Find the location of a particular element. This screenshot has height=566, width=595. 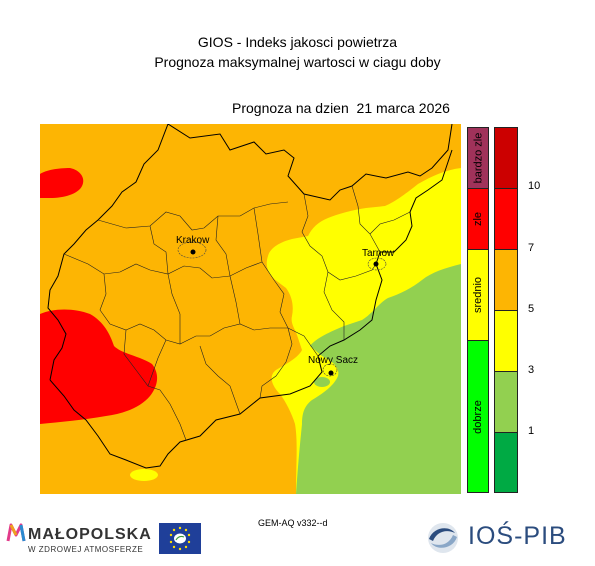

legend-label-dobrze: dobrze is located at coordinates (478, 416).